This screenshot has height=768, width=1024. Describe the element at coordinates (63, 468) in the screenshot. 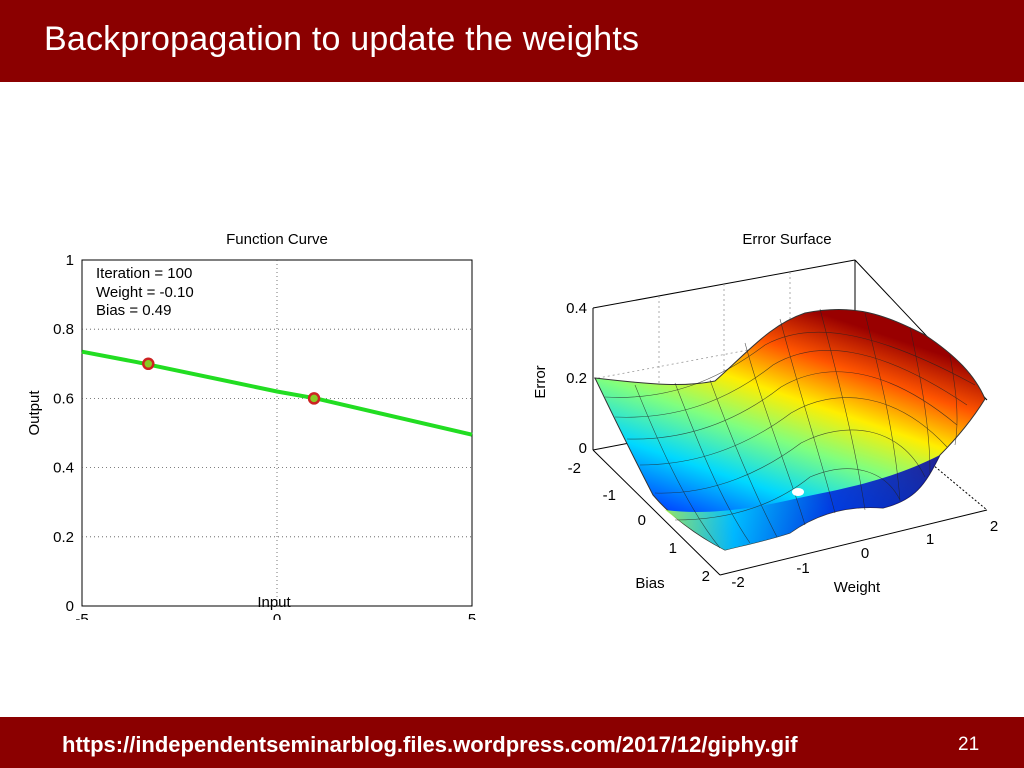

I see `y-tick-label: 0.4` at that location.